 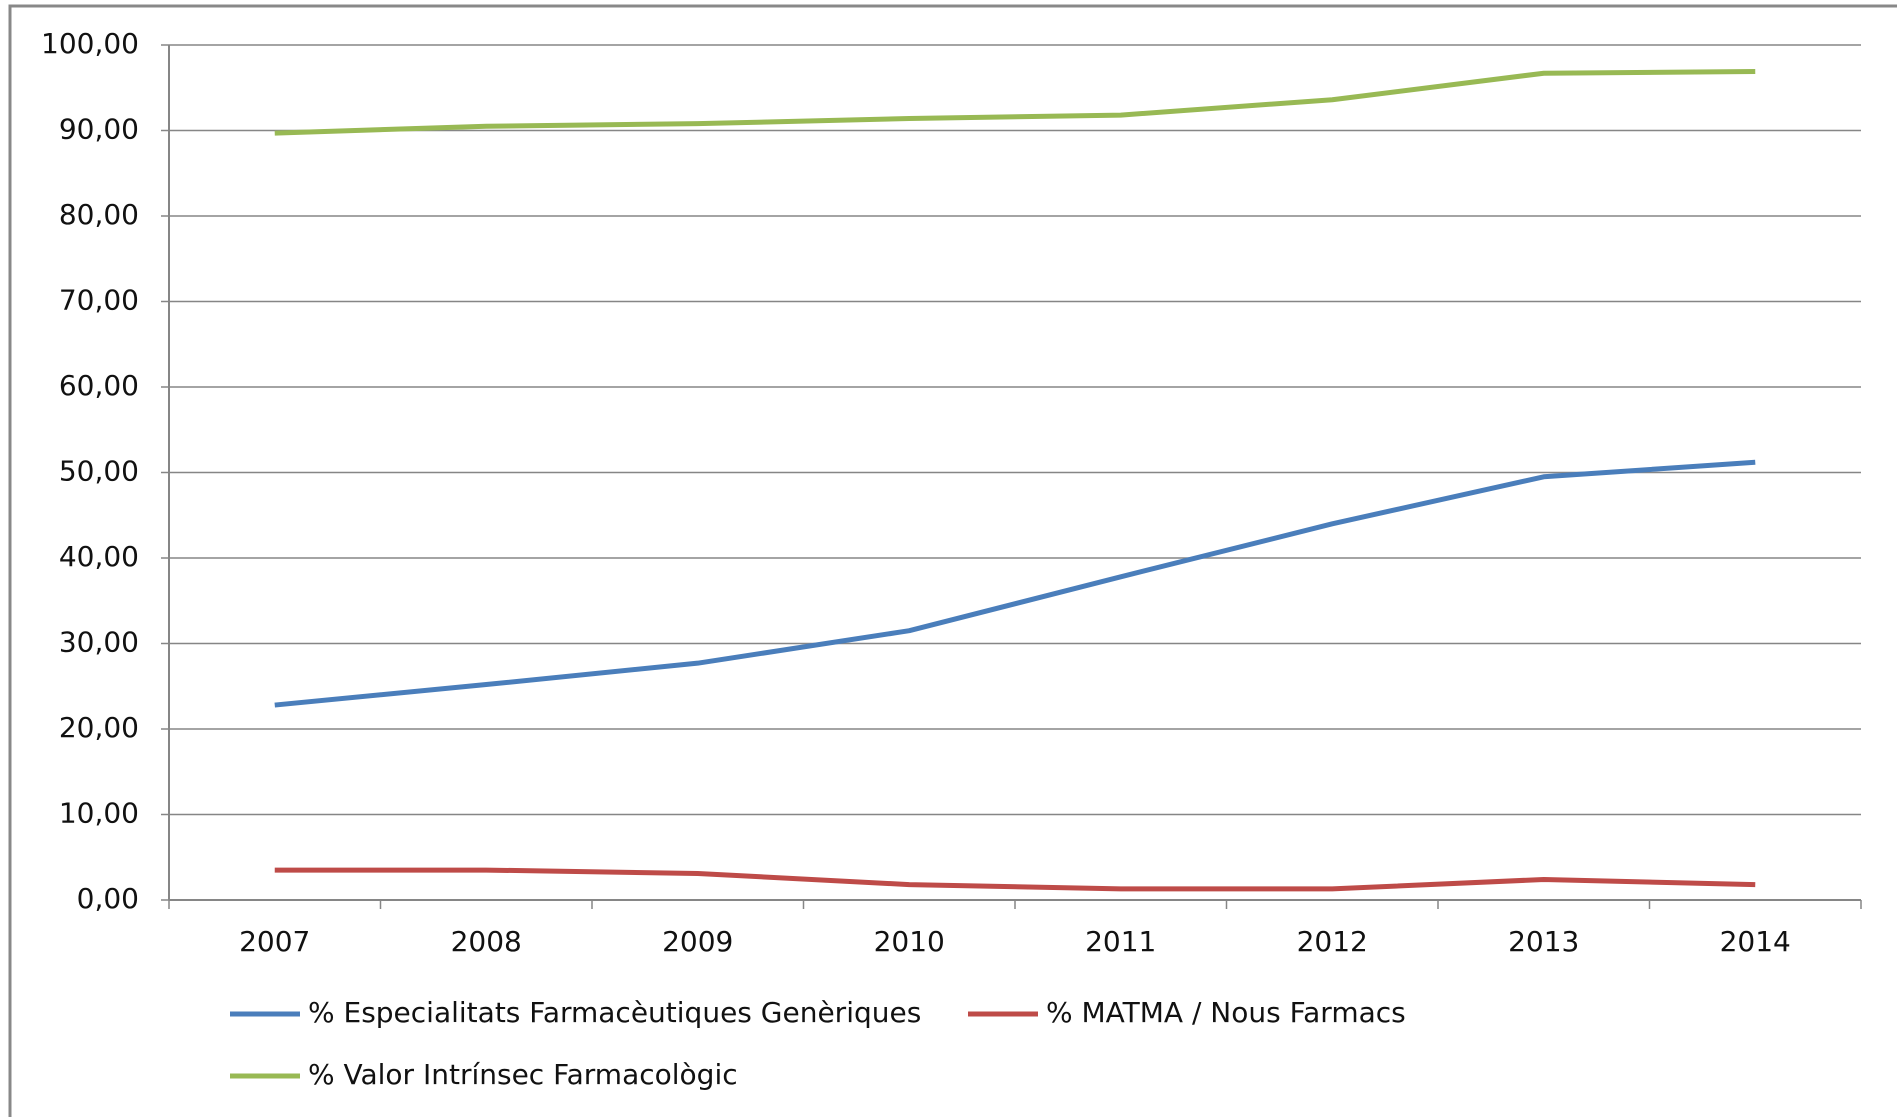 I want to click on y-tick-label: 0,00, so click(x=108, y=898).